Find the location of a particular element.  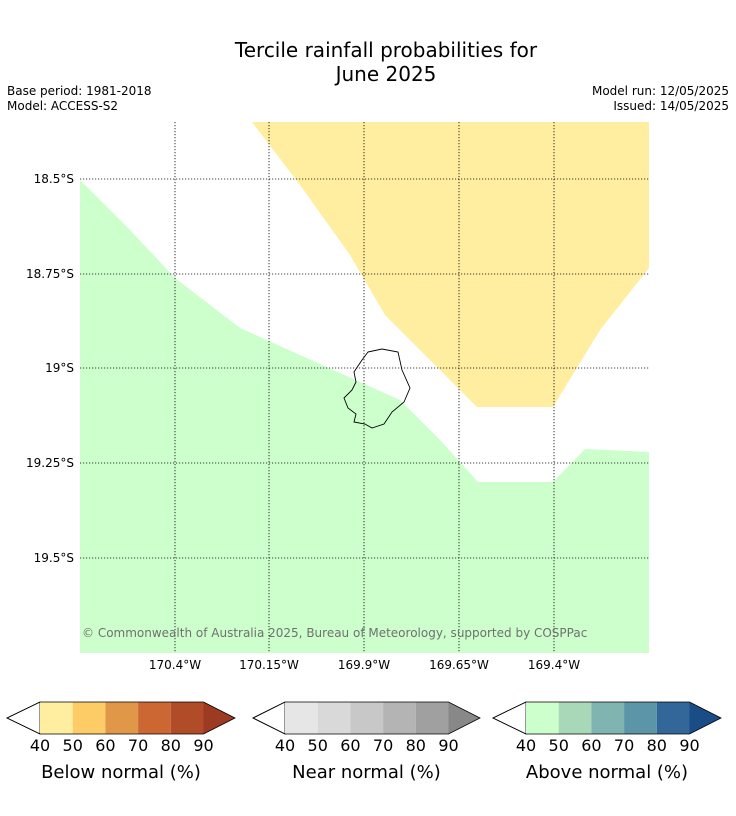

issued-date: Issued: 14/05/2025 is located at coordinates (671, 106).